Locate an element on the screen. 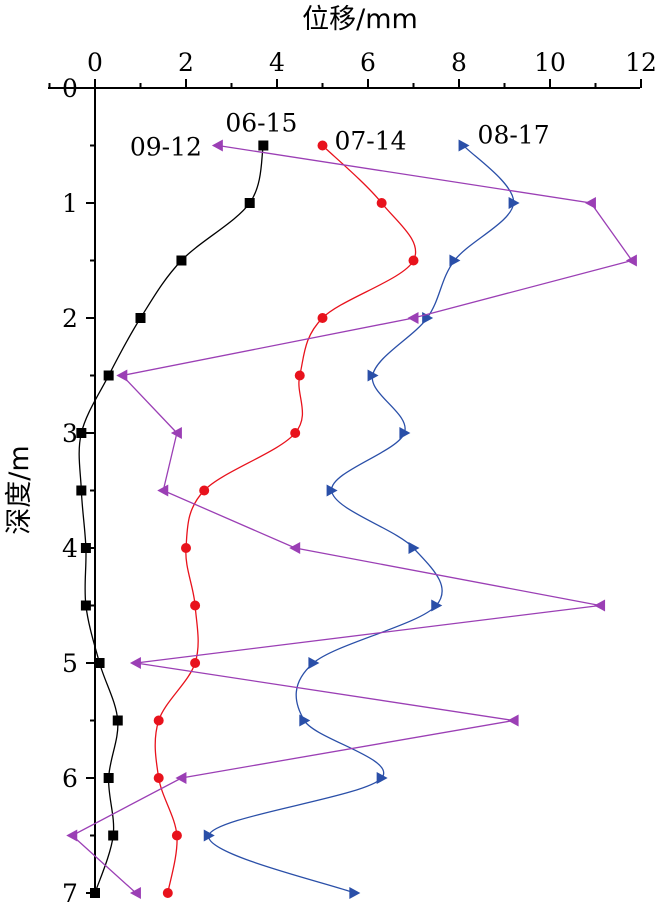 This screenshot has height=906, width=657. y-axis-title: 深度/m is located at coordinates (19, 489).